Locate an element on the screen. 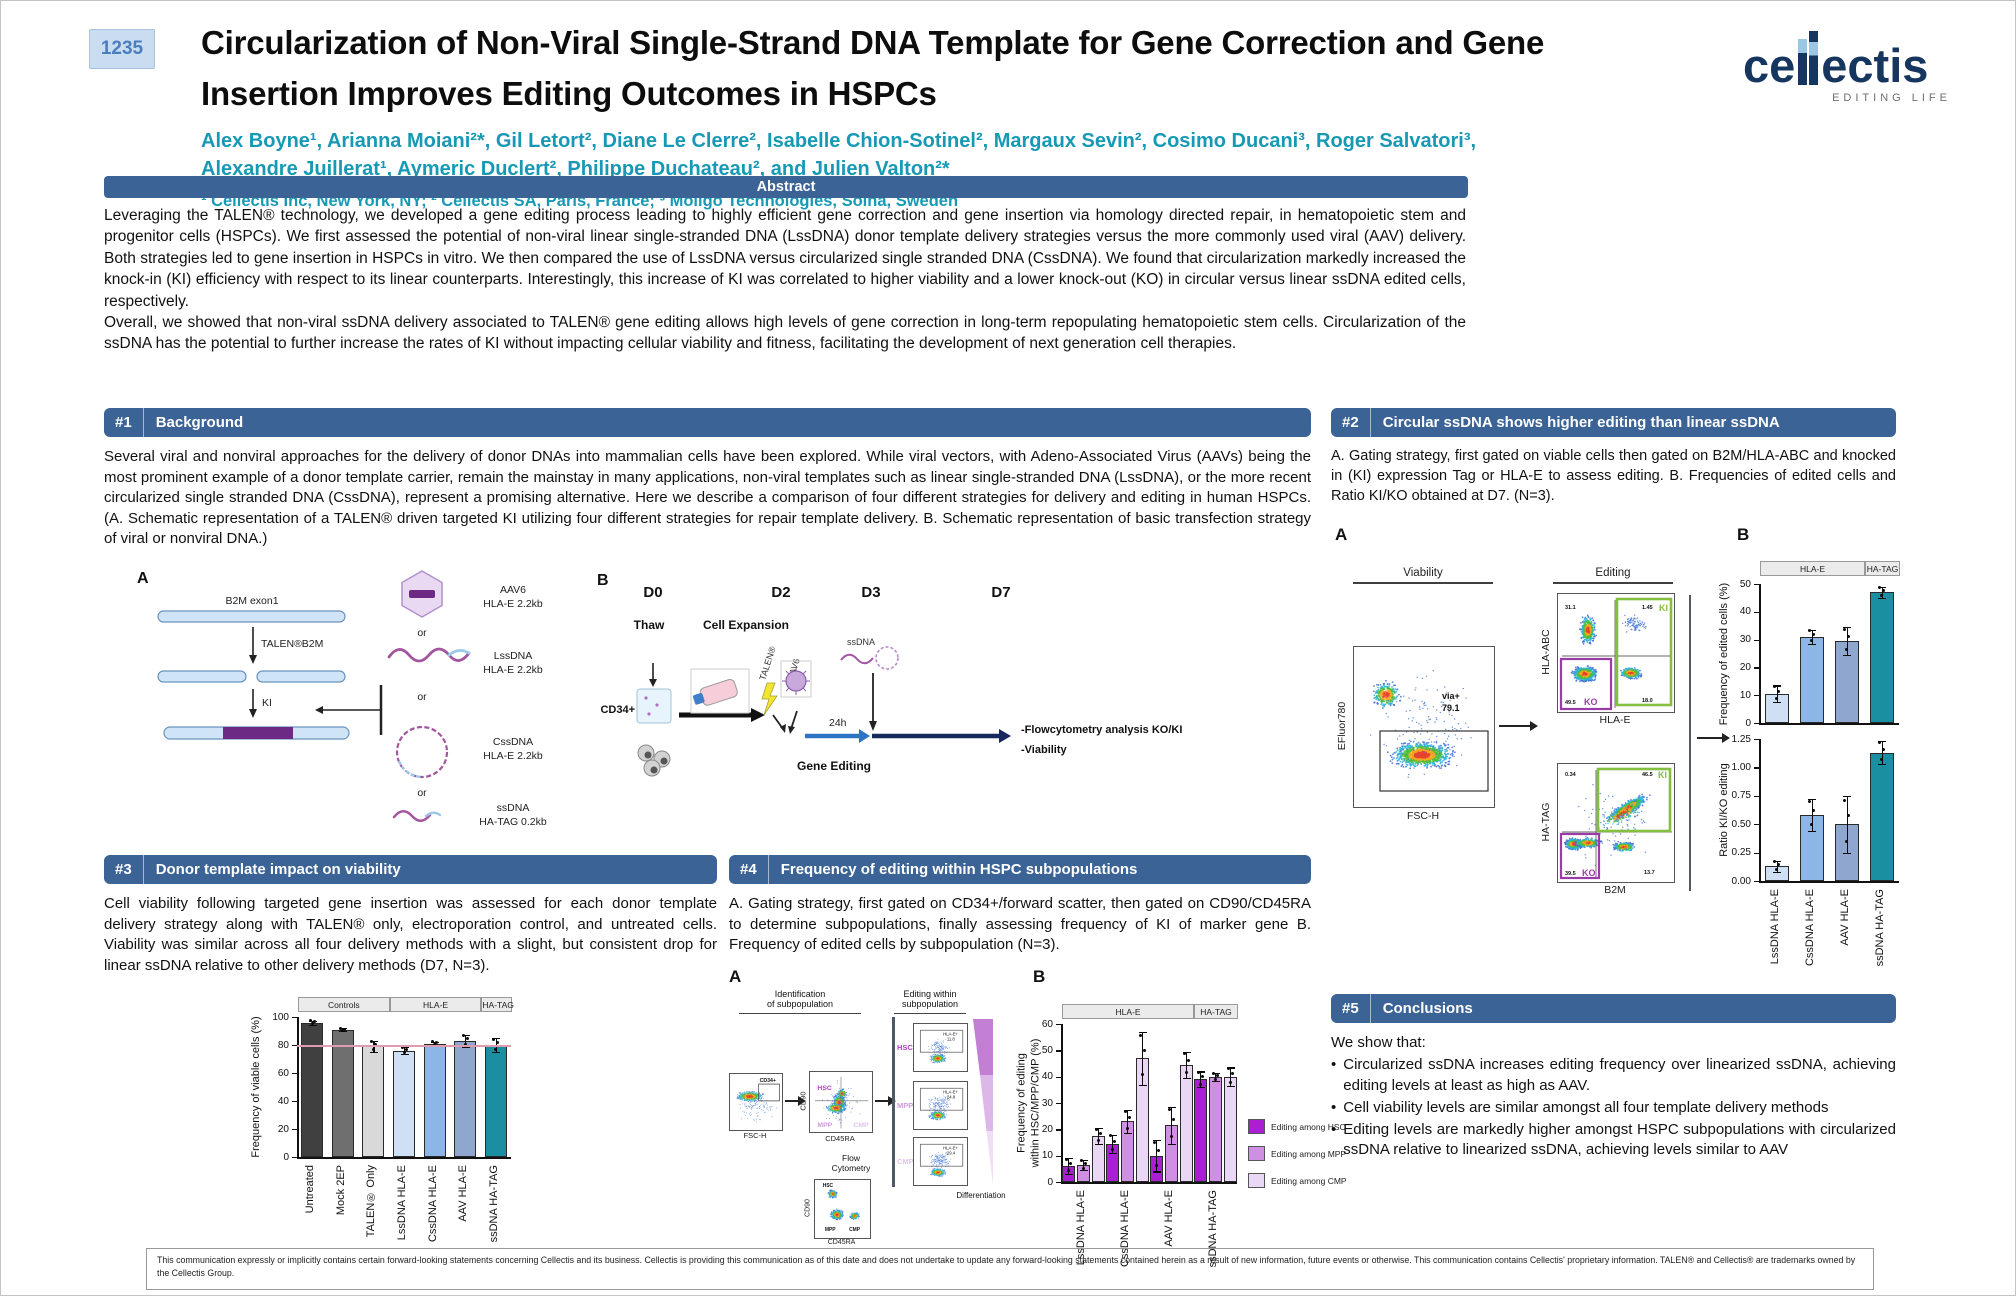 The width and height of the screenshot is (2016, 1296). section5-header: #5 Conclusions is located at coordinates (1613, 1008).